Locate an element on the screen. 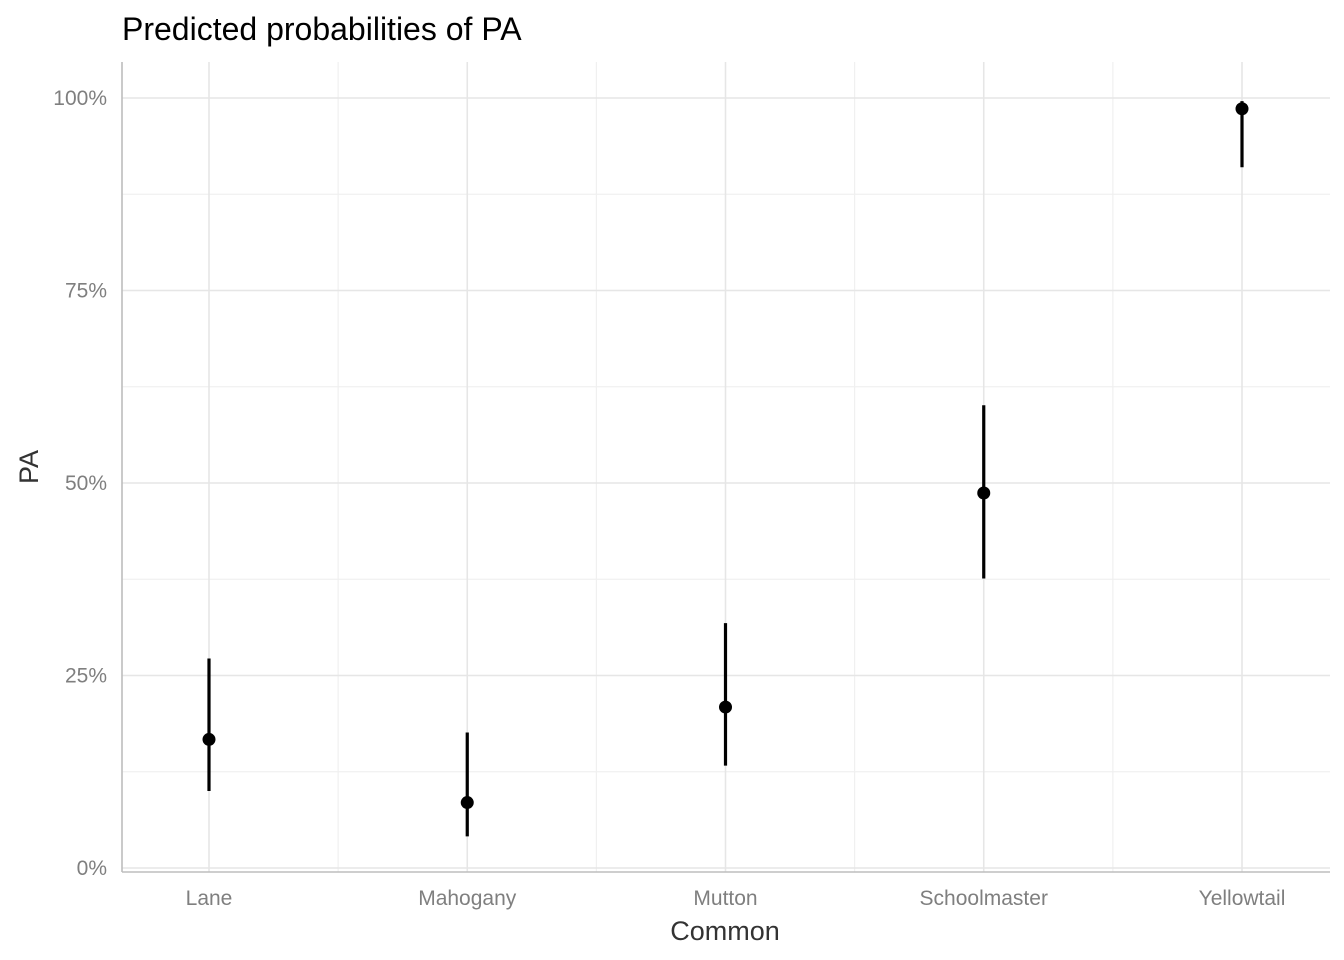 The width and height of the screenshot is (1344, 960). x-axis-title: Common is located at coordinates (725, 931).